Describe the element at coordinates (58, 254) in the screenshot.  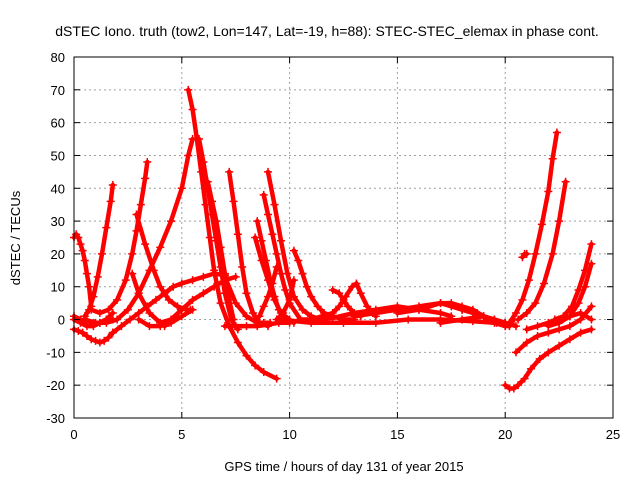
I see `y-tick-label: 20` at that location.